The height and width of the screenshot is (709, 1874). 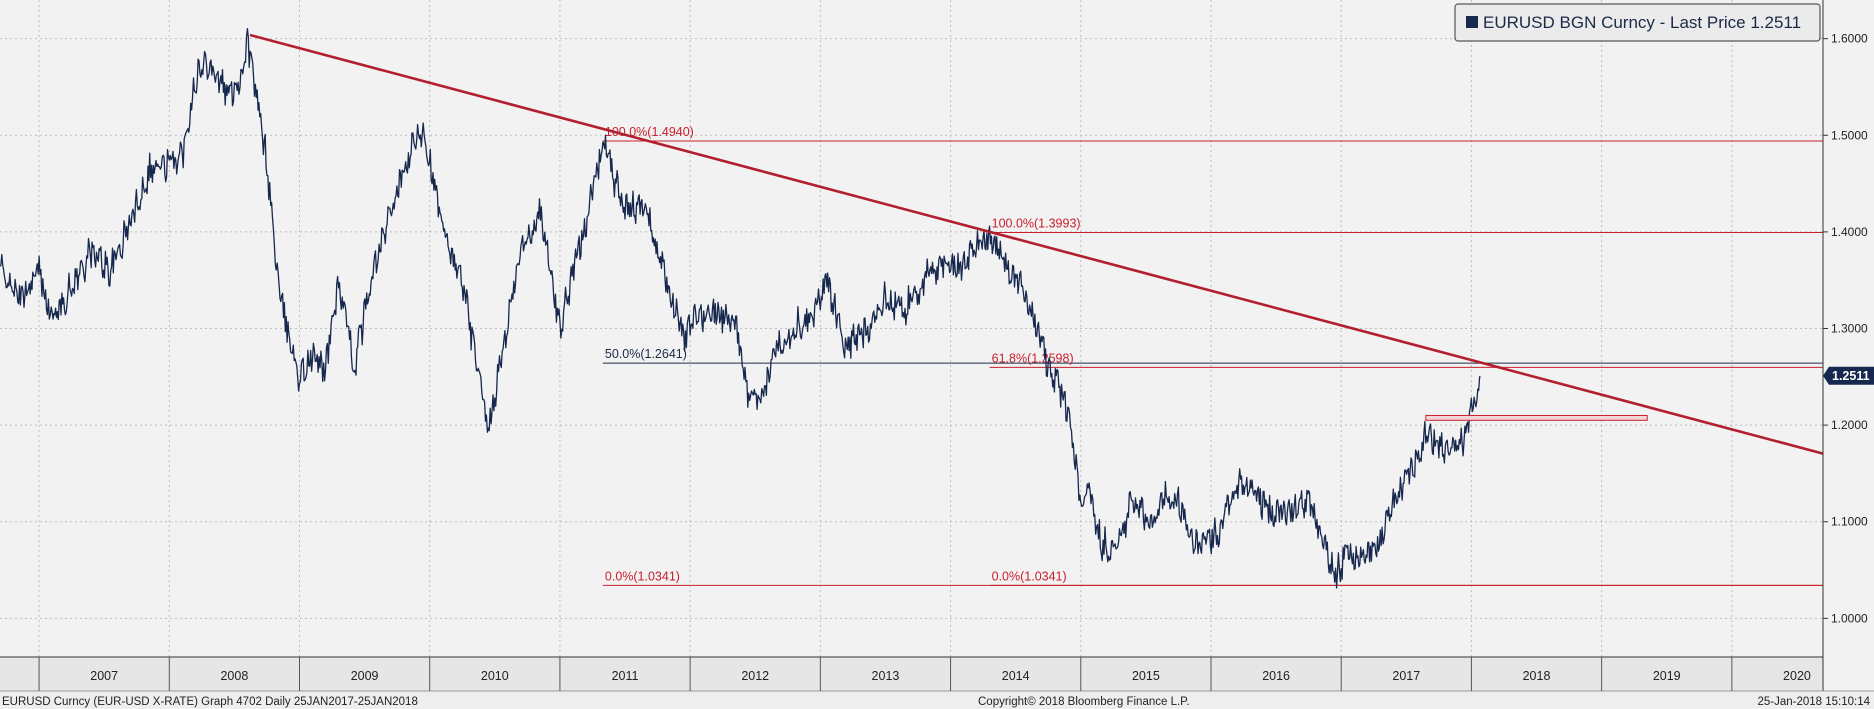 What do you see at coordinates (1033, 358) in the screenshot?
I see `fib-level-label: 61.8%(1.2598)` at bounding box center [1033, 358].